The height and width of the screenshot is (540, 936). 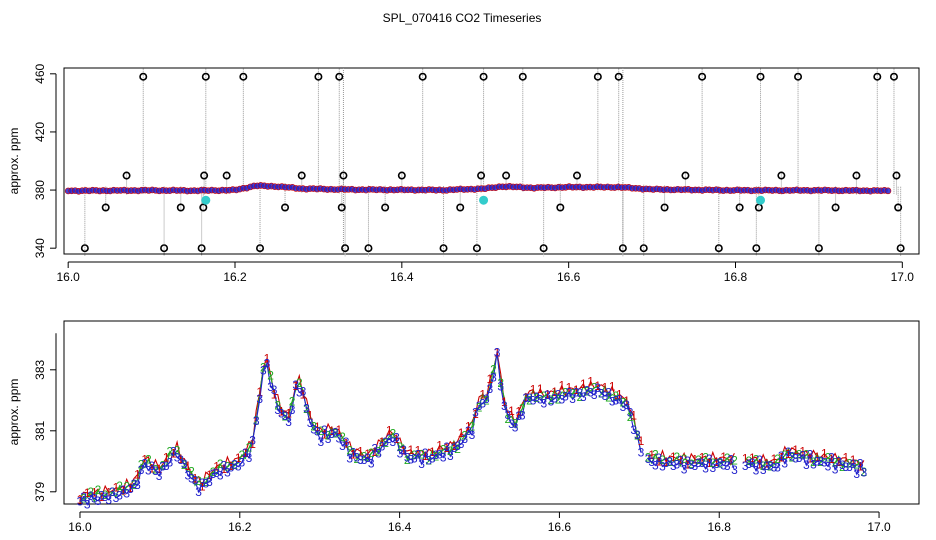 I want to click on top-y-tick-label: 460, so click(x=40, y=73).